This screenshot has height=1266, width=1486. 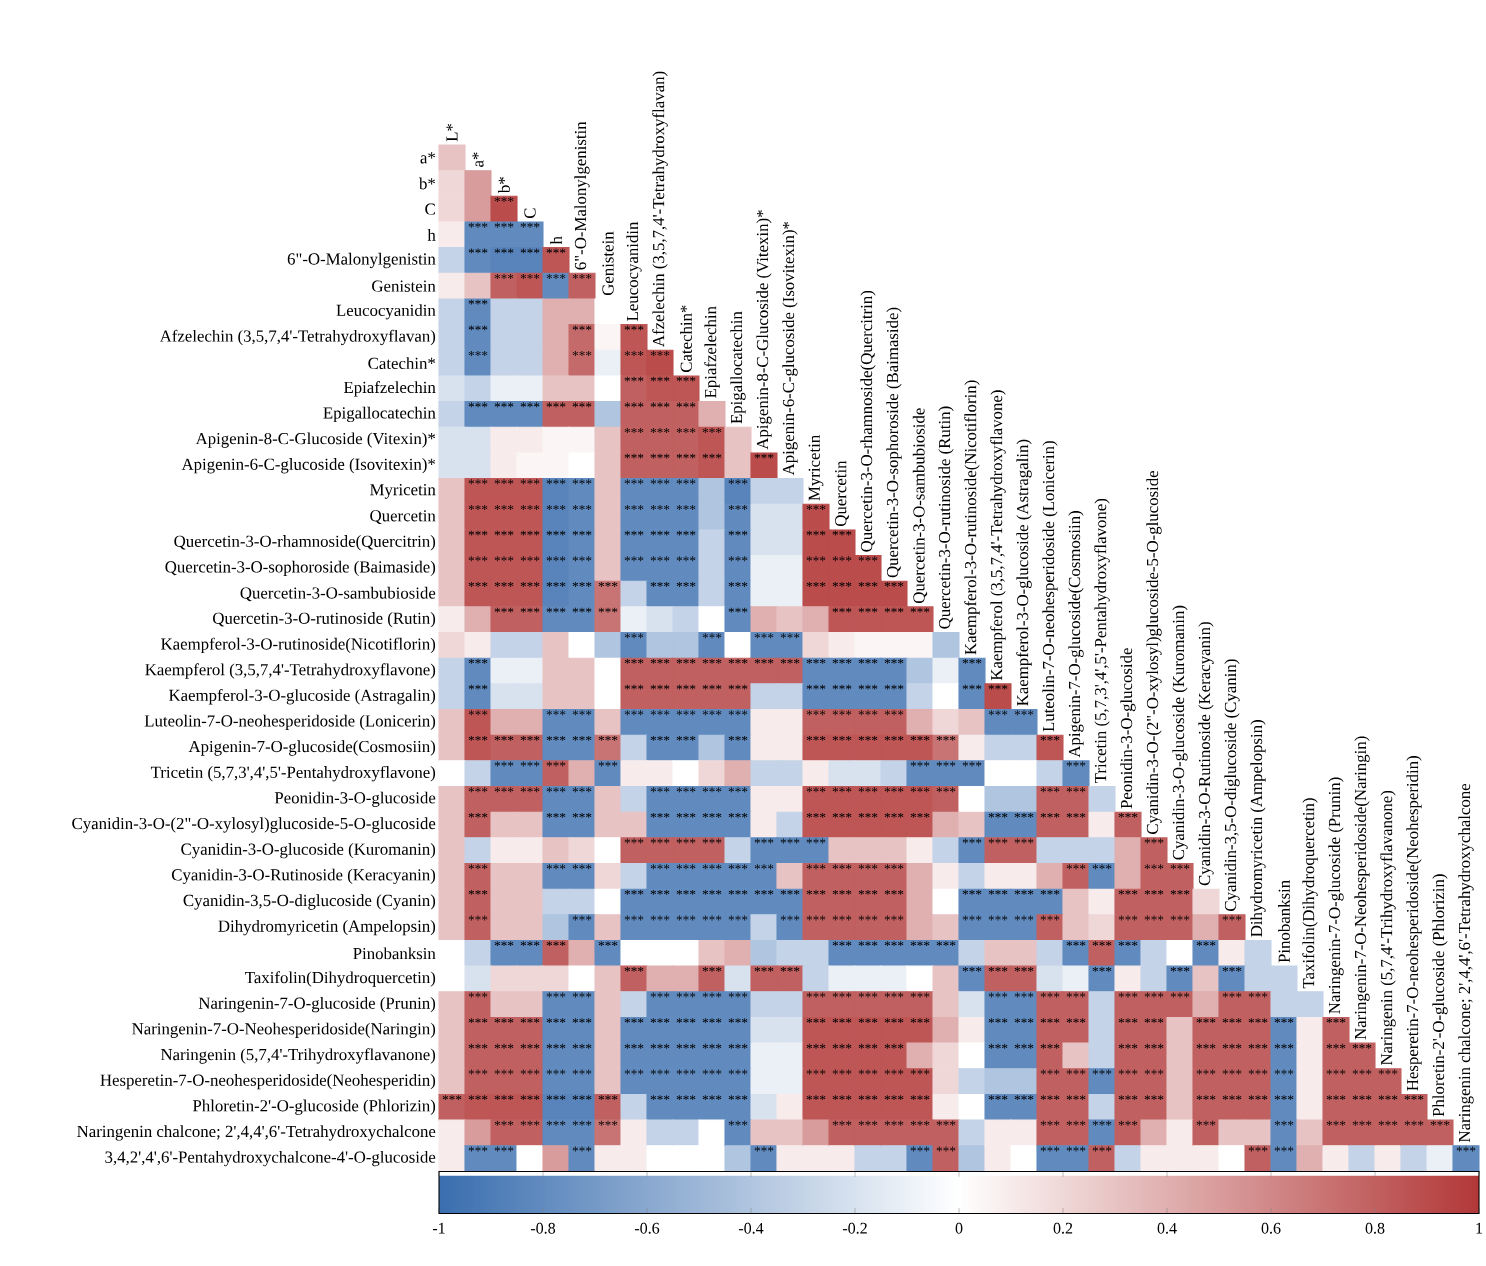 I want to click on x-tick-label: Taxifolin(Dihydroquercetin), so click(x=1310, y=893).